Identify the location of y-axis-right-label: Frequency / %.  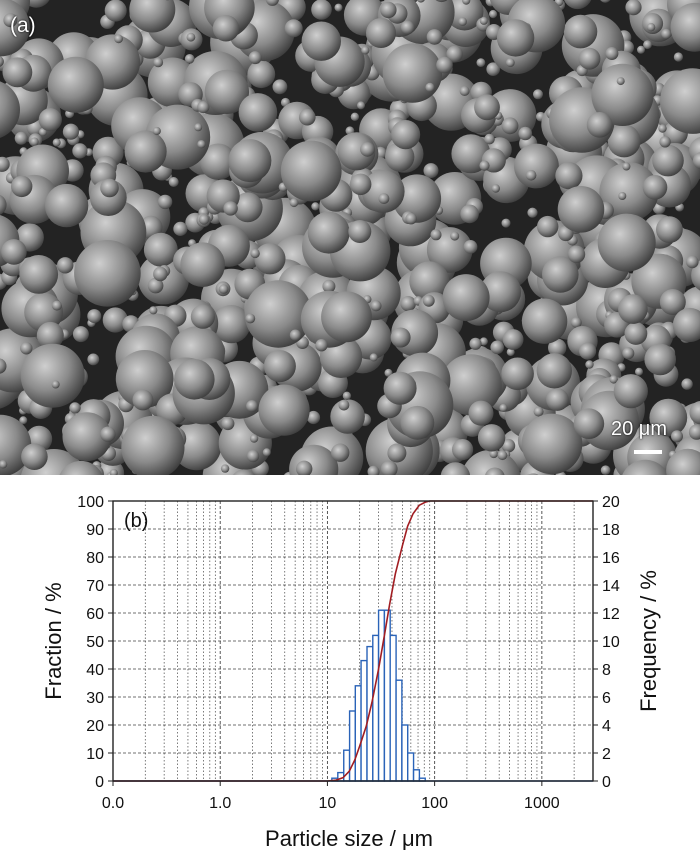
(648, 641).